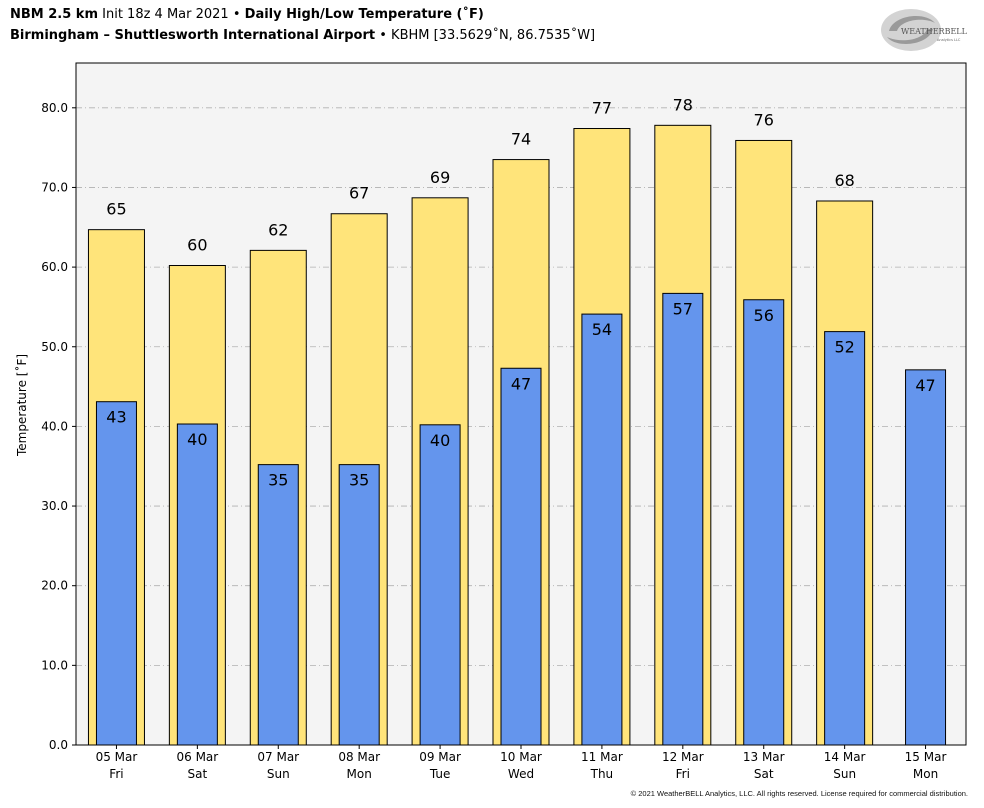 The image size is (984, 808). Describe the element at coordinates (521, 774) in the screenshot. I see `x-tick-day: Wed` at that location.